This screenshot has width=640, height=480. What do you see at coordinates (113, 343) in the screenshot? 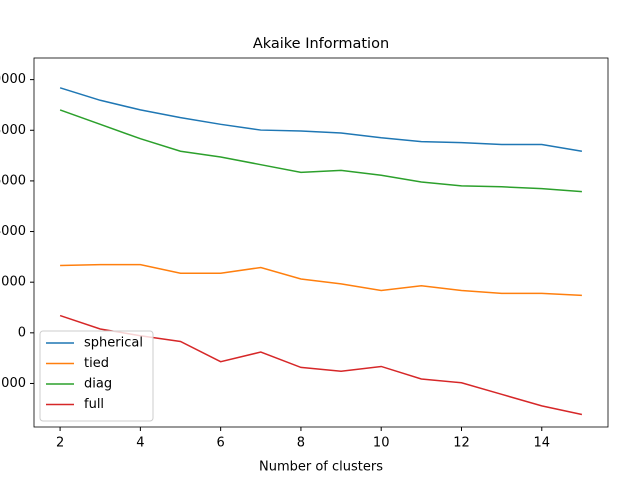
I see `legend-label: spherical` at bounding box center [113, 343].